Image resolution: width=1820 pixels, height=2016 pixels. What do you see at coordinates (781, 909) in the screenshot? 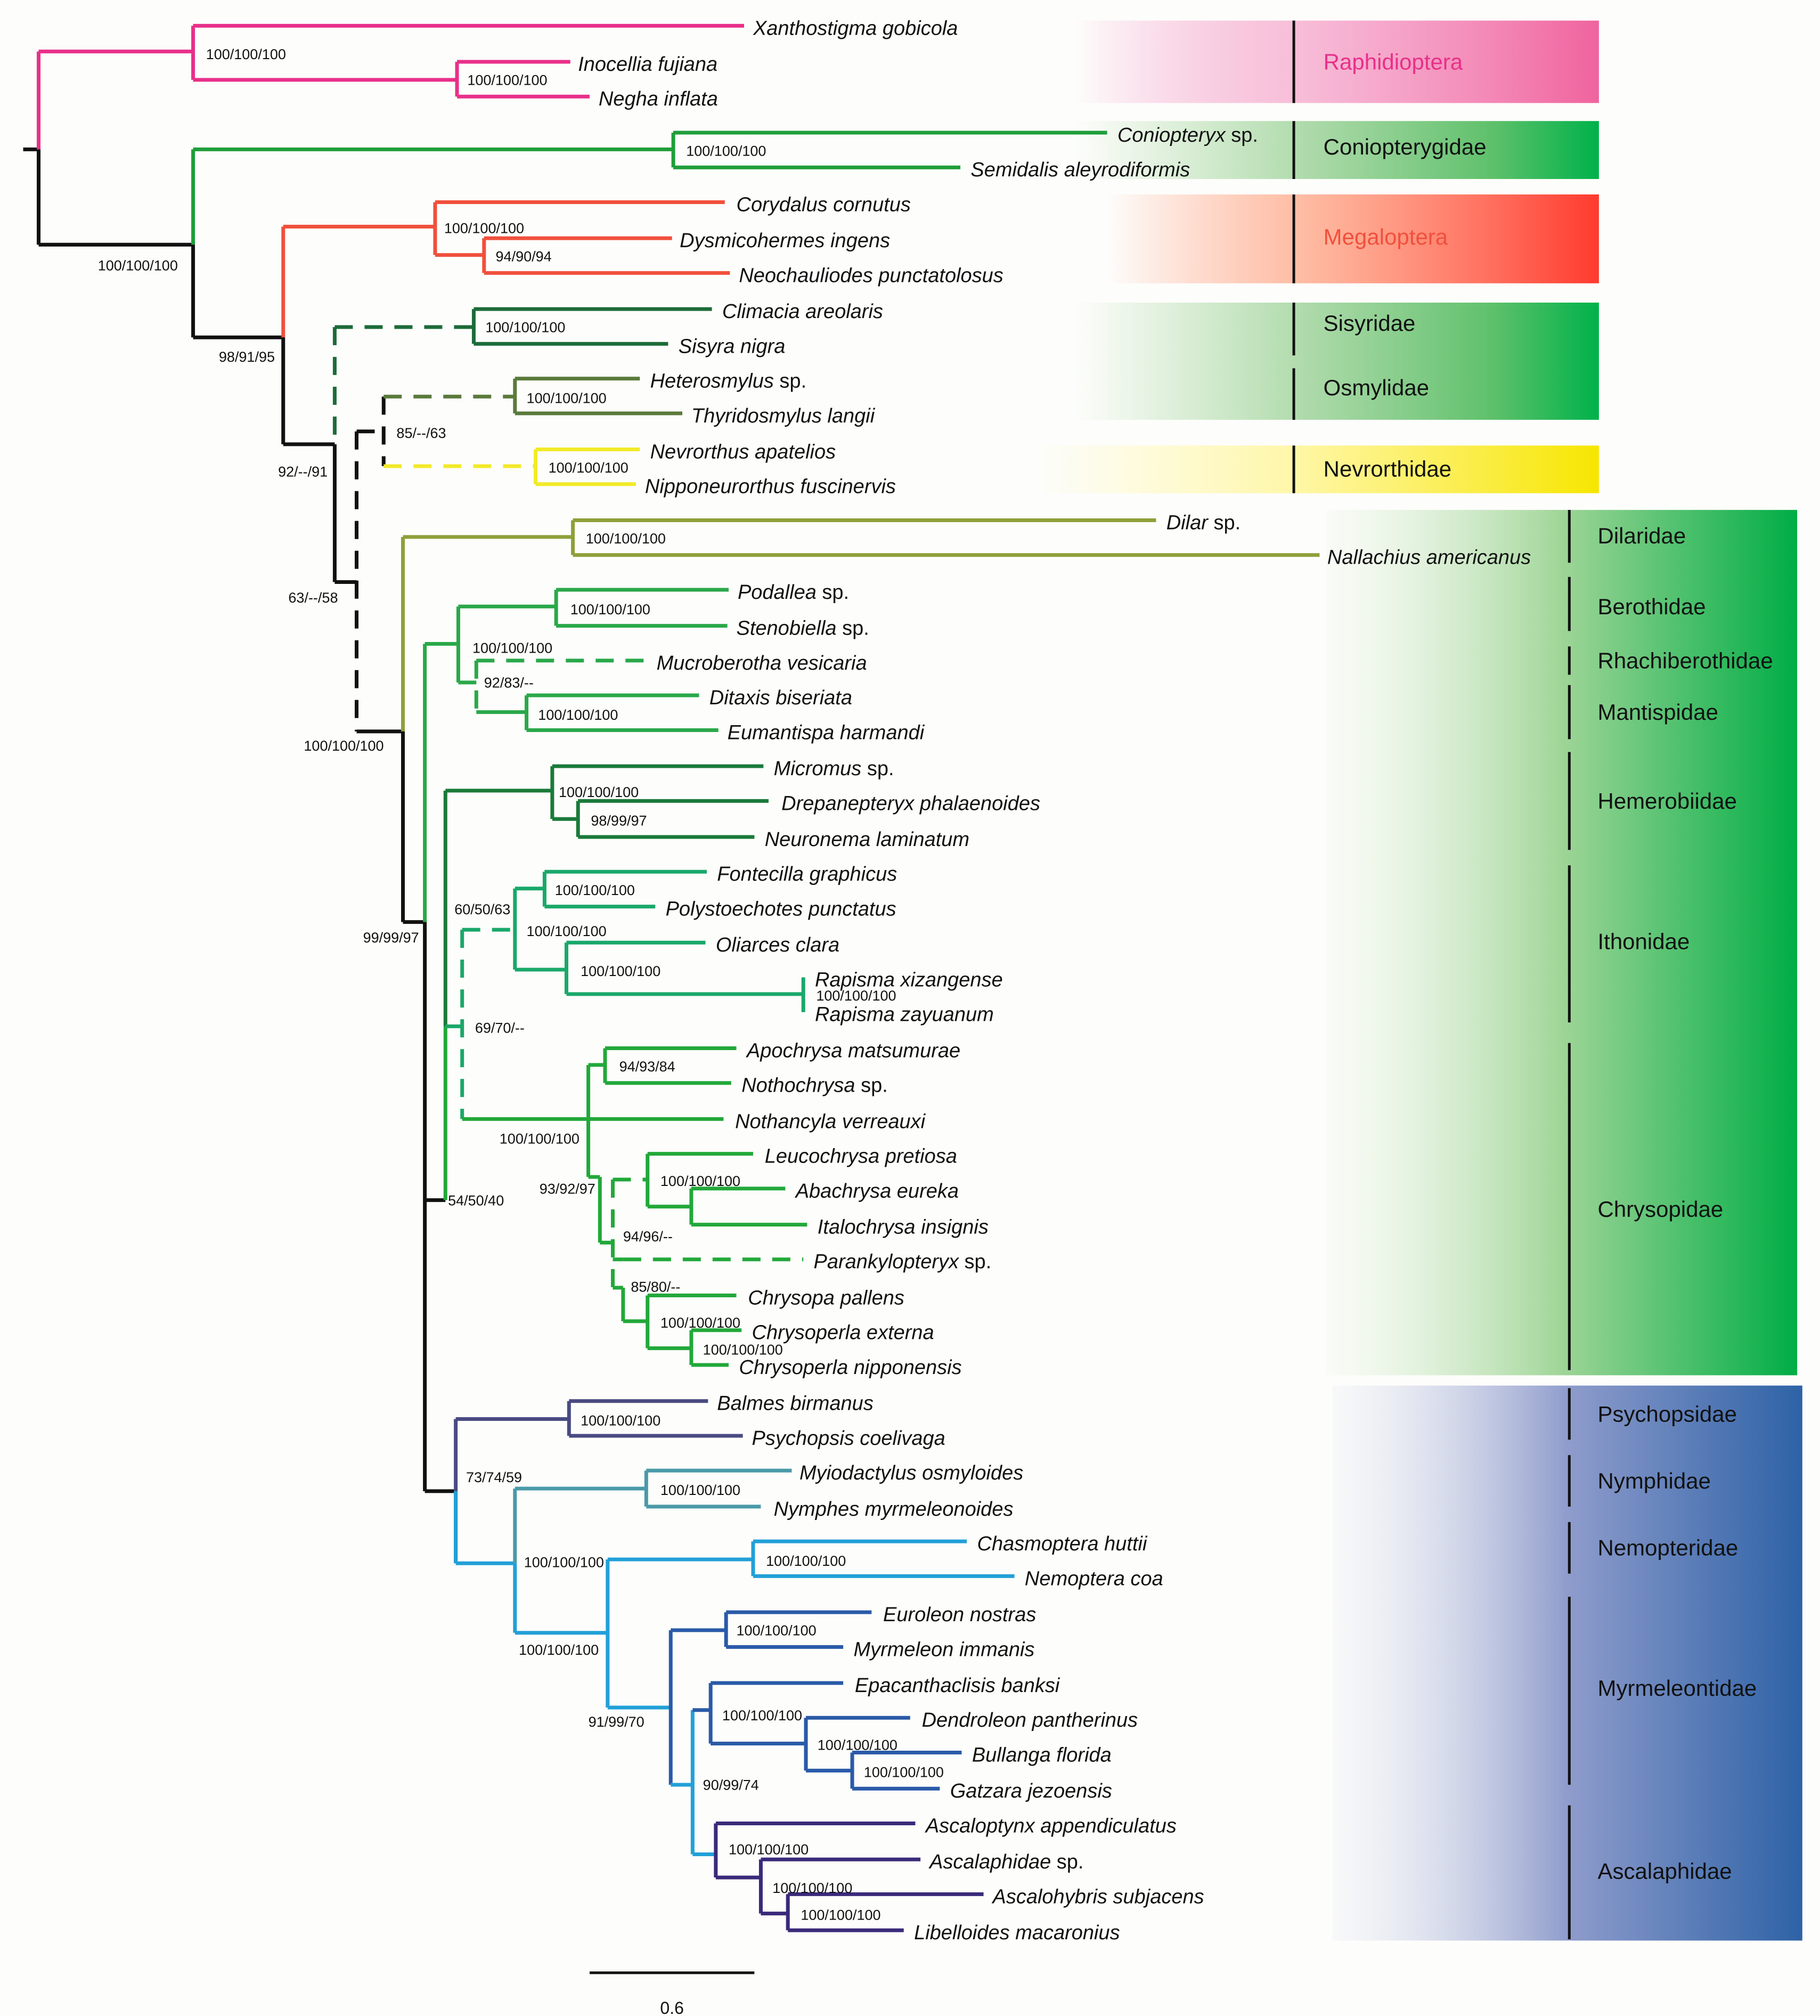
I see `taxon-name: Polystoechotes punctatus` at bounding box center [781, 909].